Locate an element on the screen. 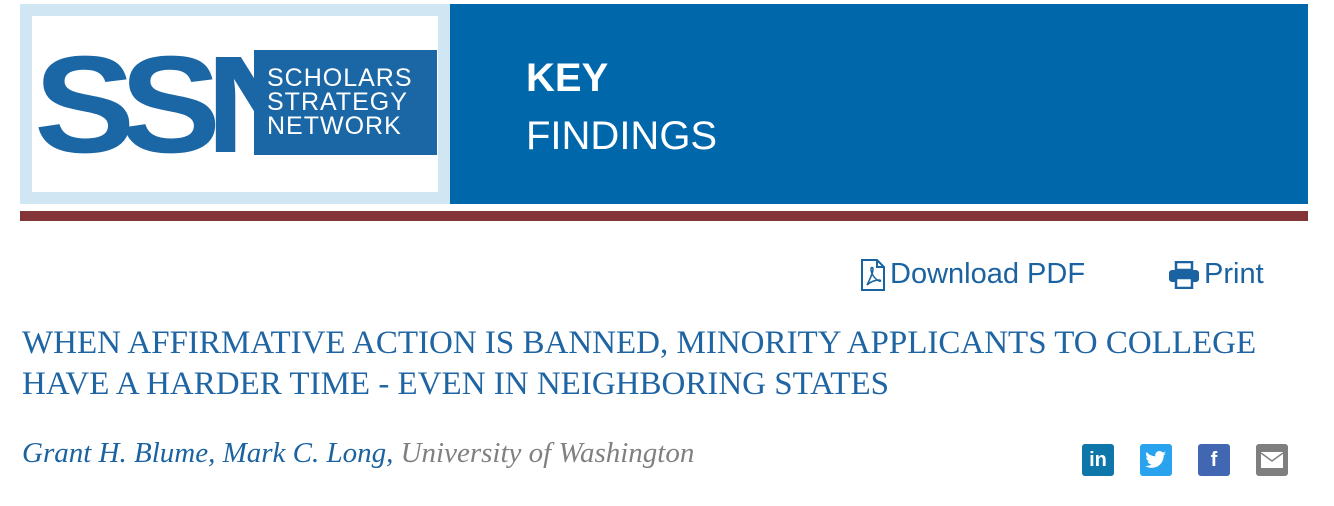 Image resolution: width=1334 pixels, height=506 pixels. logo-line: SCHOLARS is located at coordinates (340, 78).